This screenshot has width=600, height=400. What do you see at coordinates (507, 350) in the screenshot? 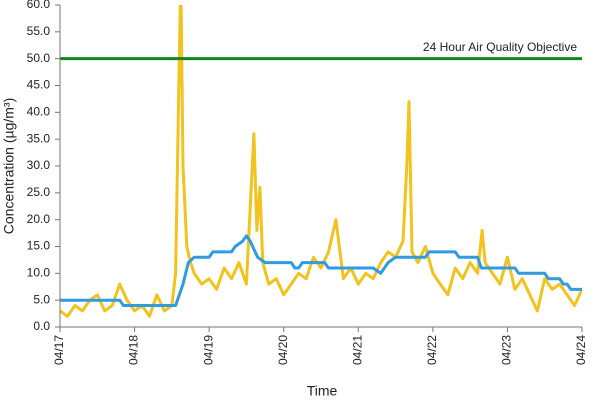
I see `x-tick-label: 04/23` at bounding box center [507, 350].